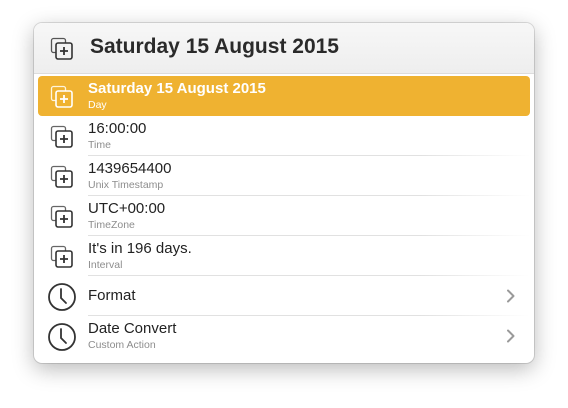 The image size is (568, 408). Describe the element at coordinates (127, 208) in the screenshot. I see `result-title: UTC+00:00` at that location.